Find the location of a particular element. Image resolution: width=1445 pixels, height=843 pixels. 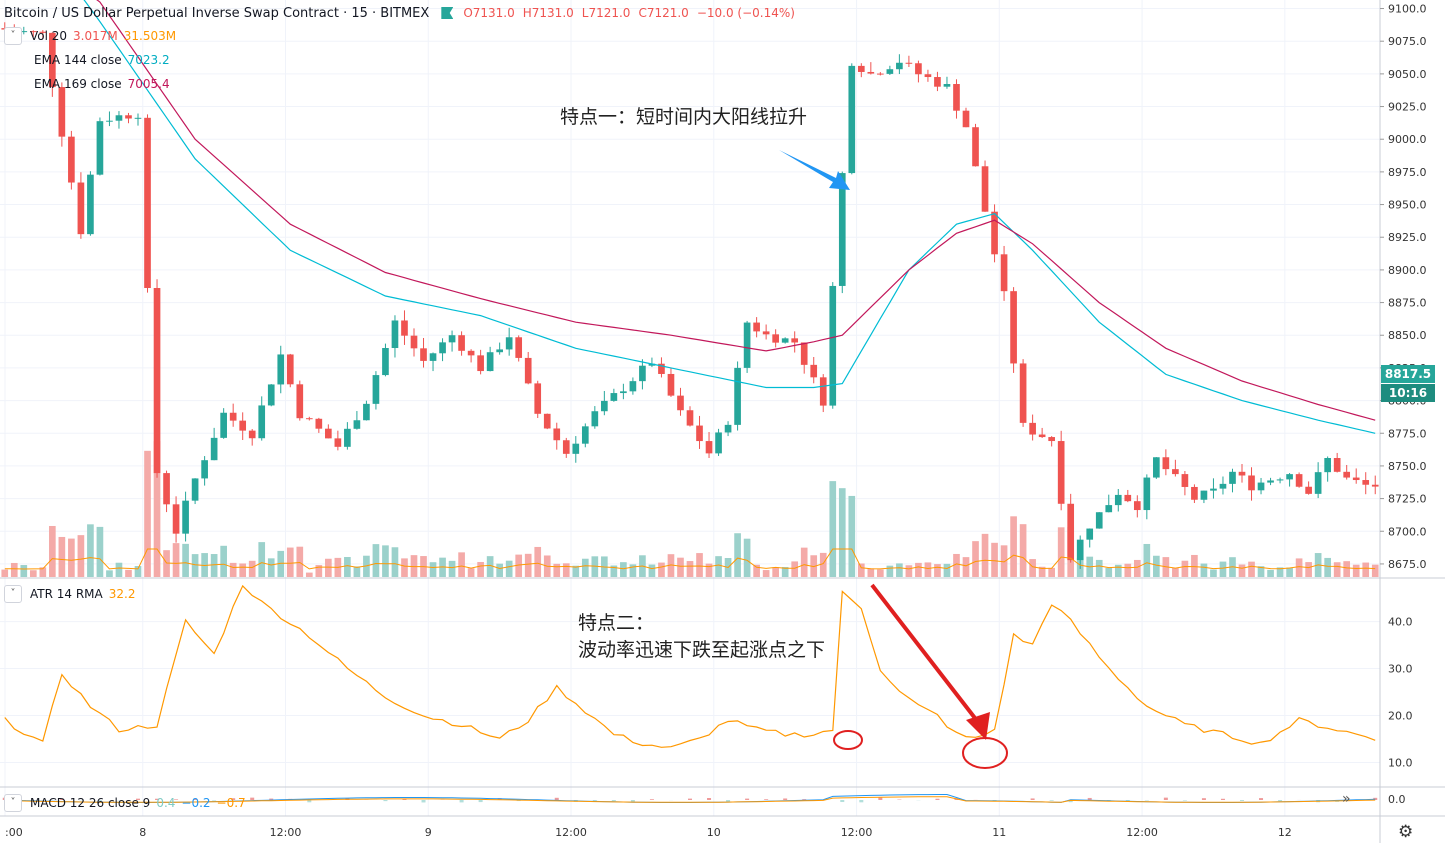

time-tick-label: 10 is located at coordinates (714, 832).